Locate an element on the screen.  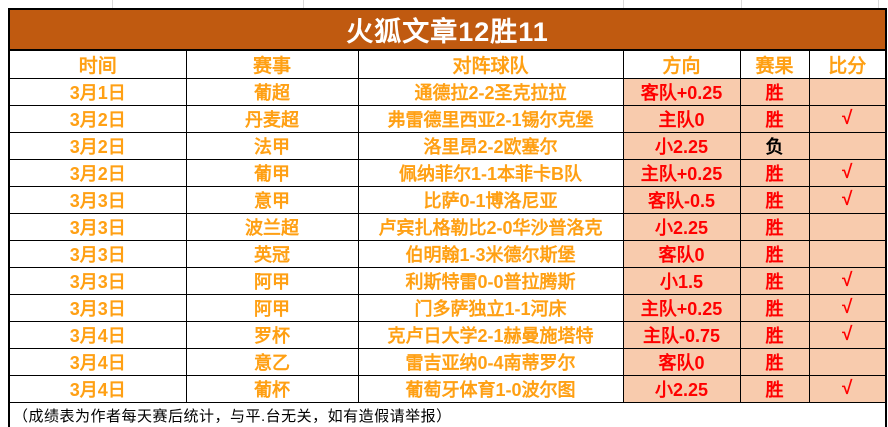
cell-match: 雷吉亚纳0-4南蒂罗尔 is located at coordinates (490, 362).